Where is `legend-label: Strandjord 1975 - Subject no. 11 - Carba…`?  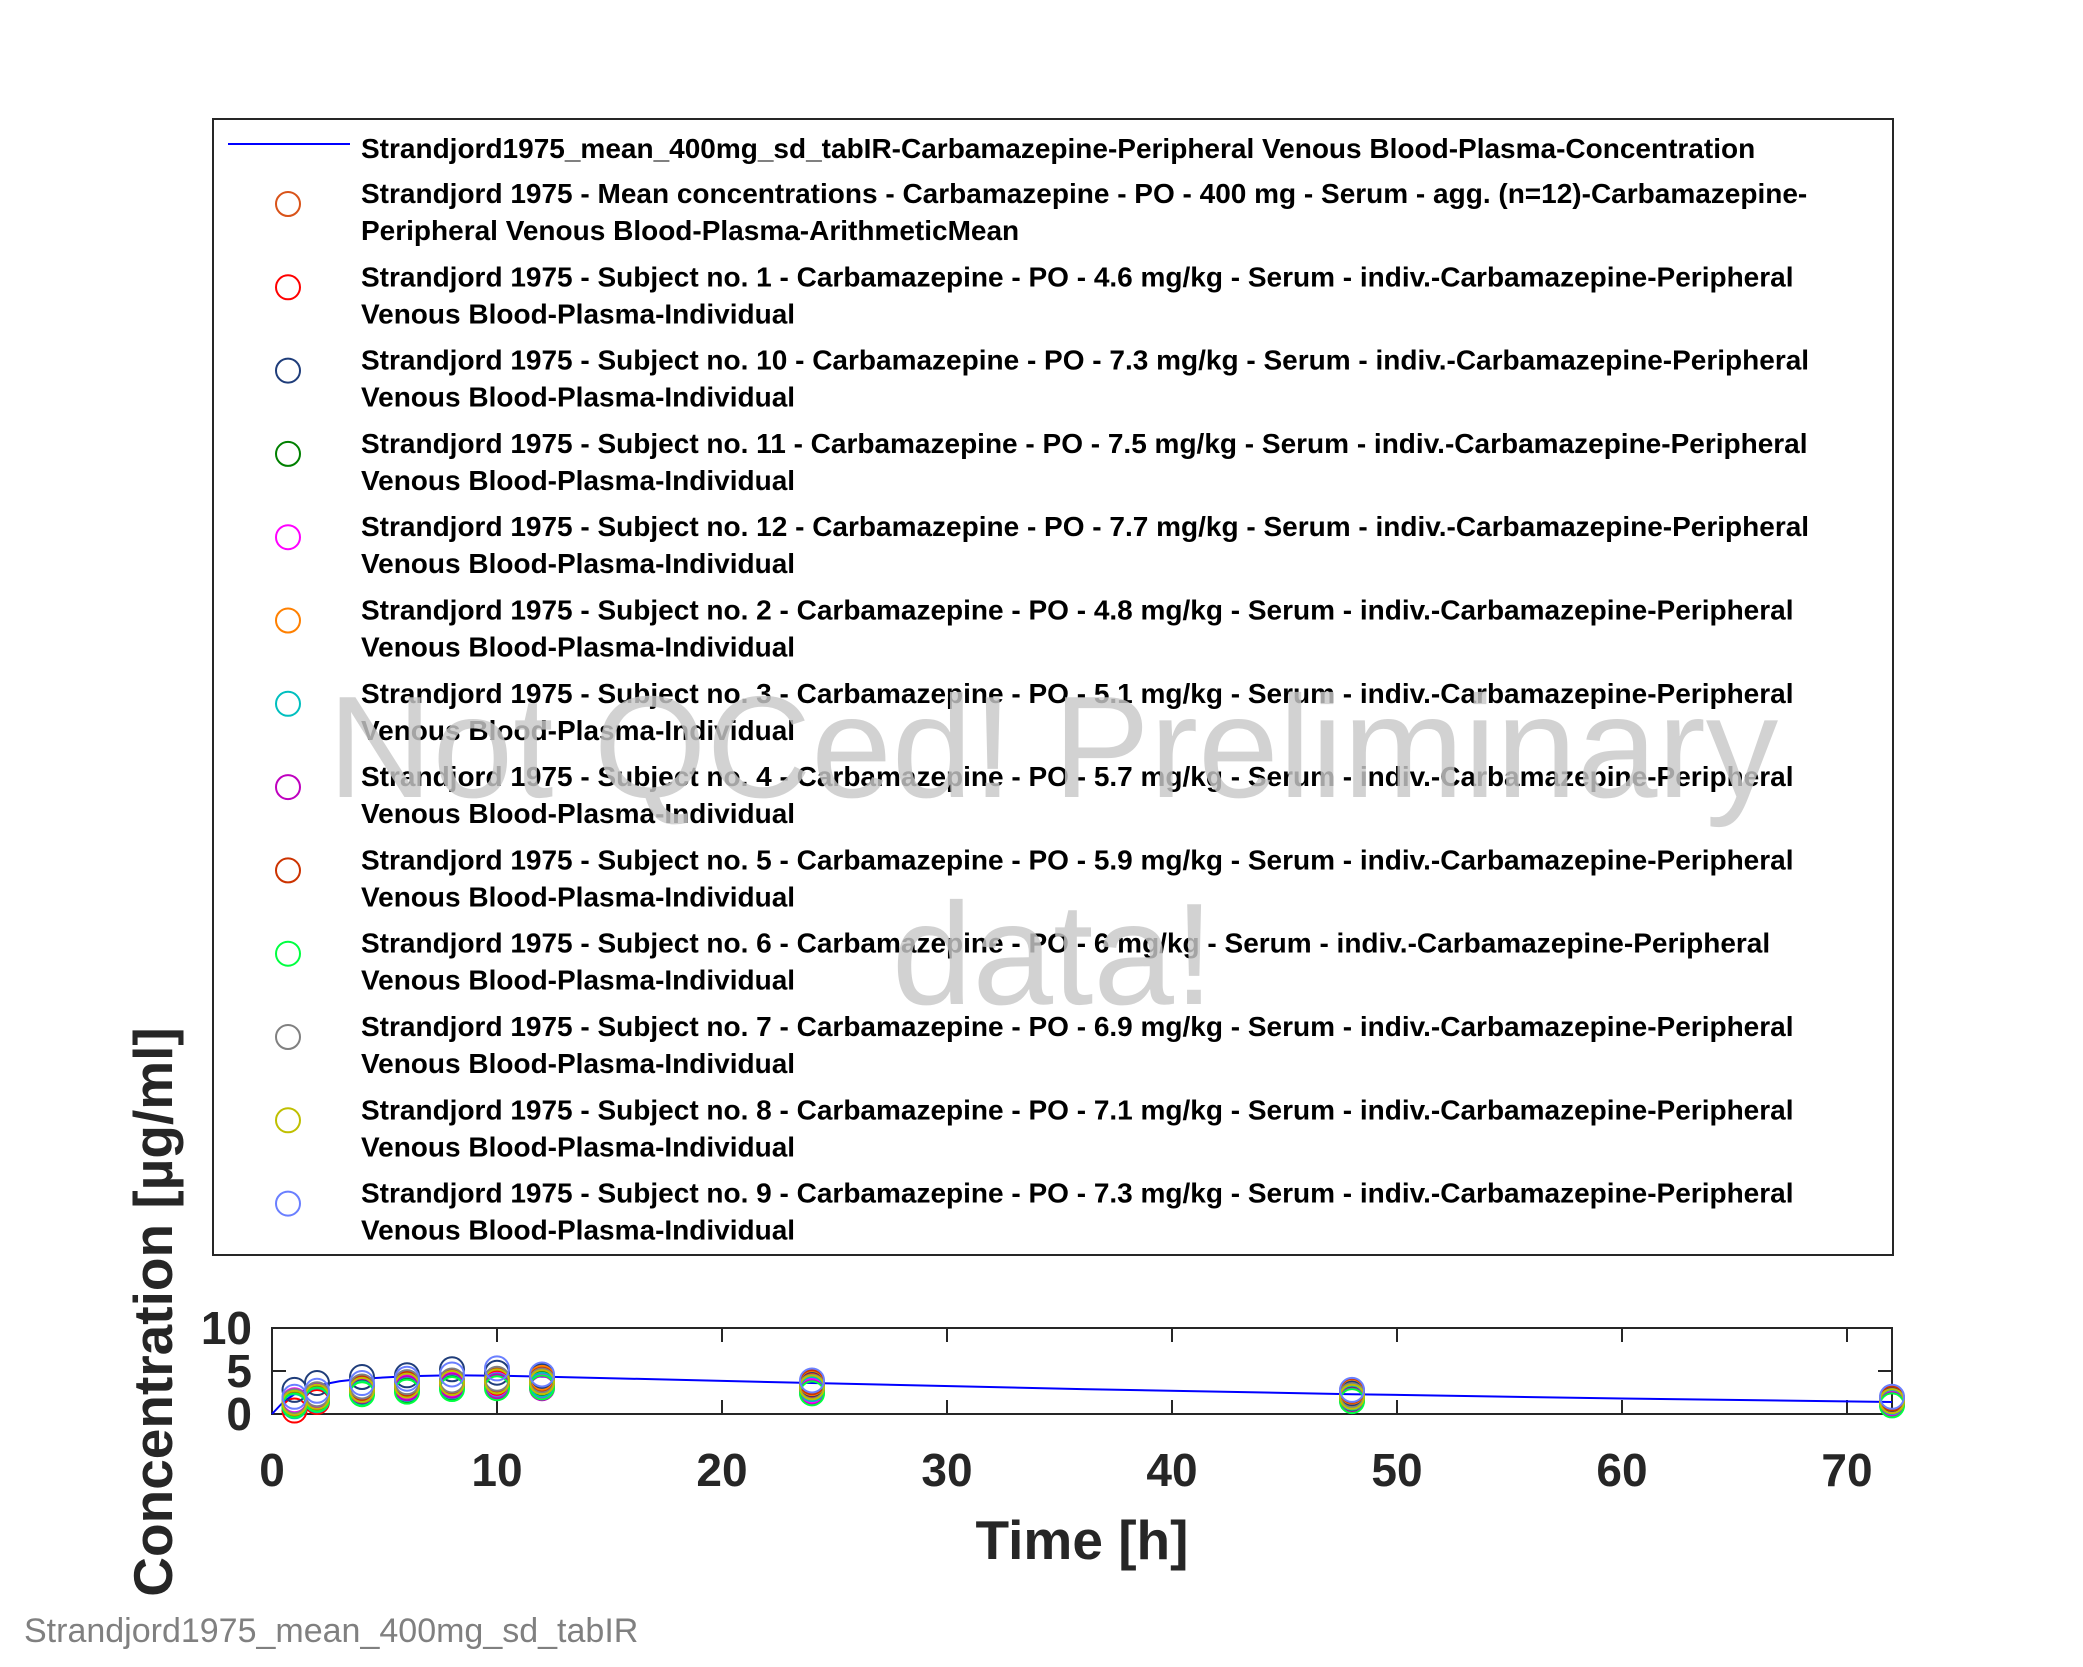 legend-label: Strandjord 1975 - Subject no. 11 - Carba… is located at coordinates (1084, 443).